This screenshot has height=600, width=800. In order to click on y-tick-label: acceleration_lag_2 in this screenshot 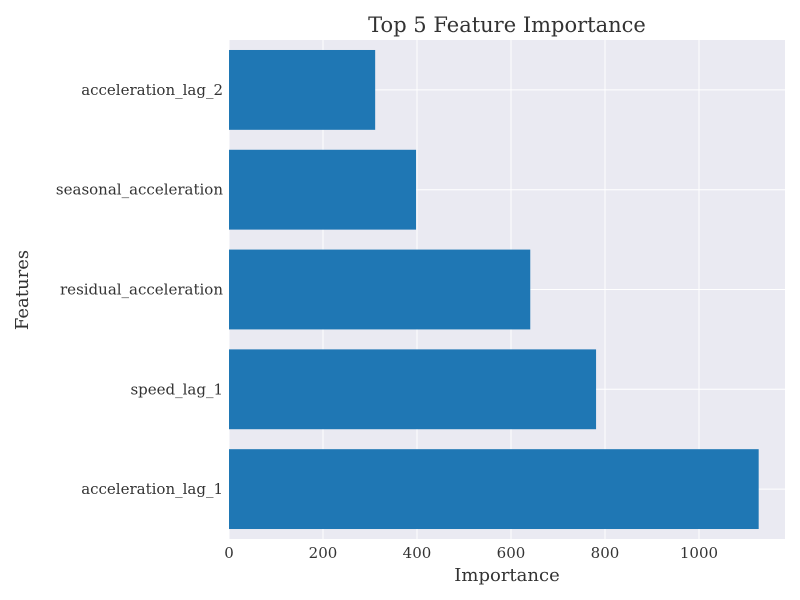, I will do `click(152, 90)`.